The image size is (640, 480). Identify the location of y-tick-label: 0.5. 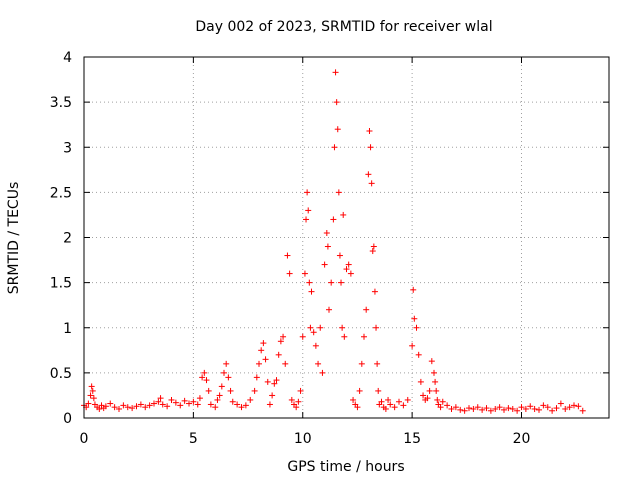
(61, 374).